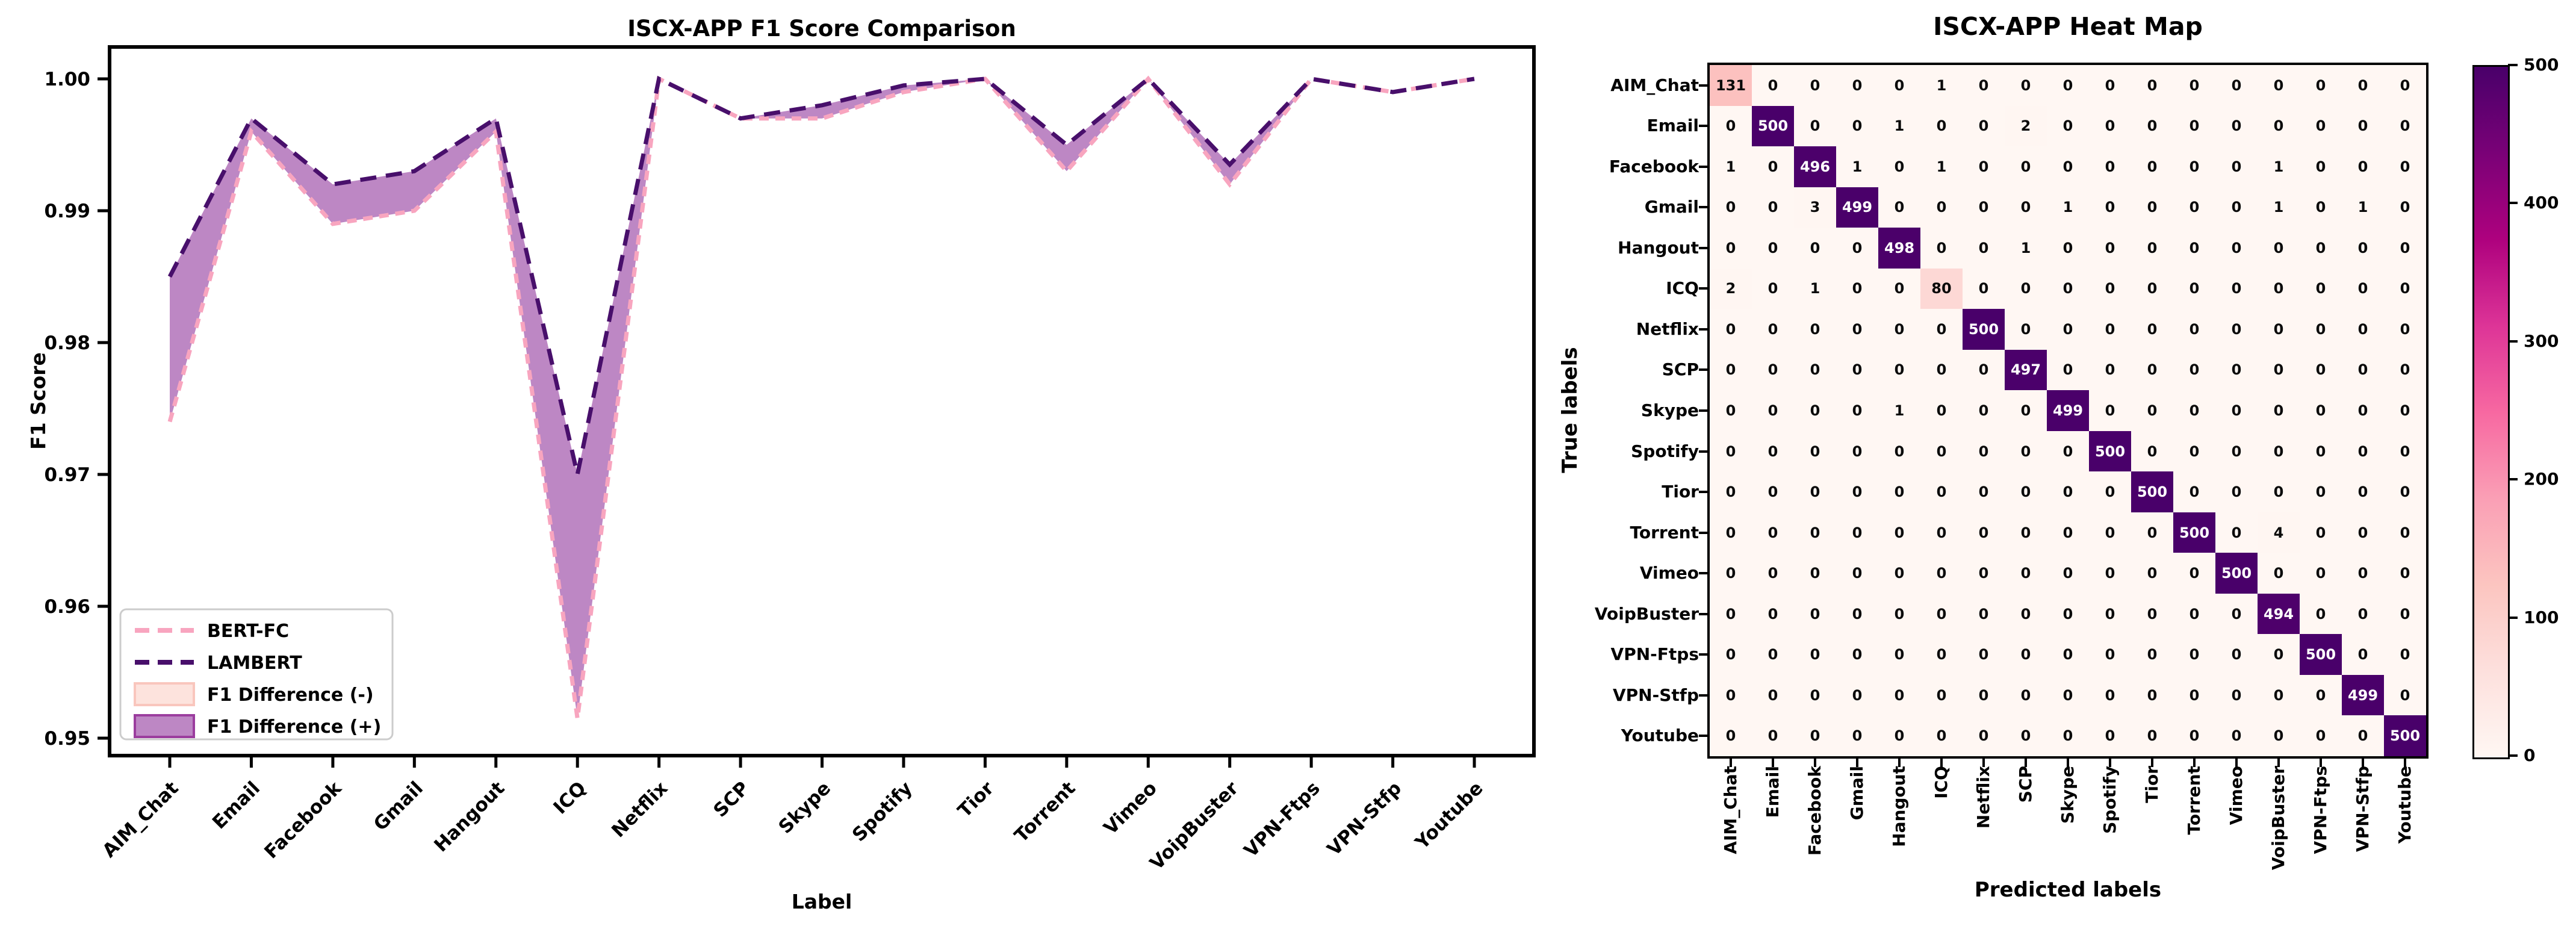 The width and height of the screenshot is (2576, 926). I want to click on heatmap-cell: 499, so click(2068, 410).